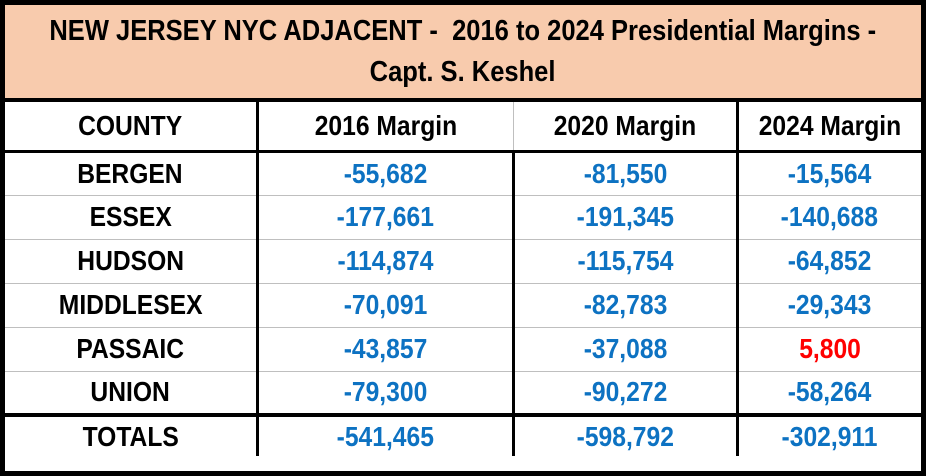 Image resolution: width=926 pixels, height=476 pixels. I want to click on column-header-2016-label: 2016 Margin, so click(385, 125).